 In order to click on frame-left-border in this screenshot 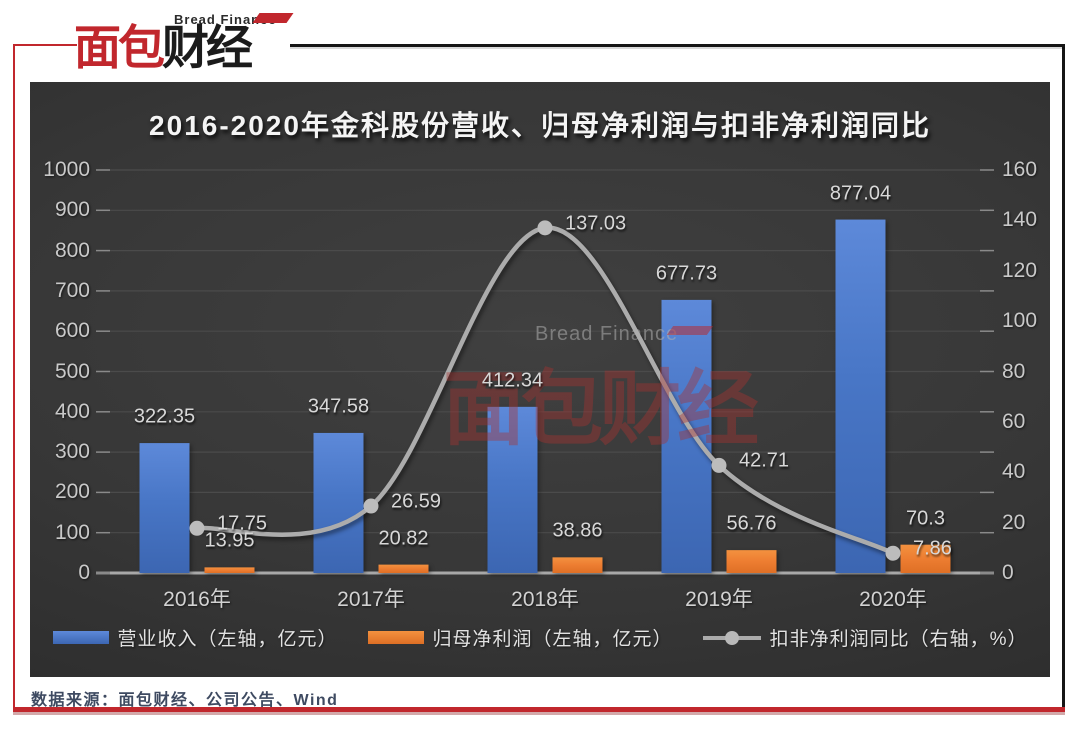, I will do `click(14, 378)`.